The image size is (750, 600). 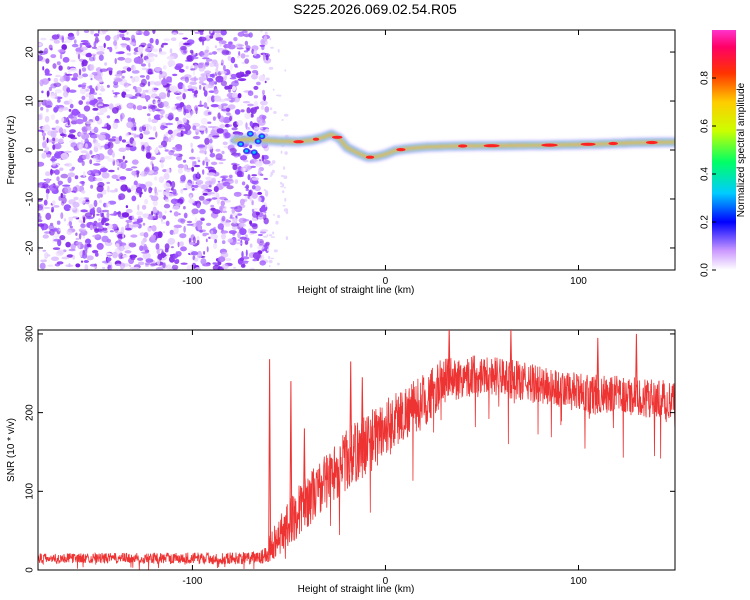 What do you see at coordinates (452, 146) in the screenshot?
I see `frequency-ridge` at bounding box center [452, 146].